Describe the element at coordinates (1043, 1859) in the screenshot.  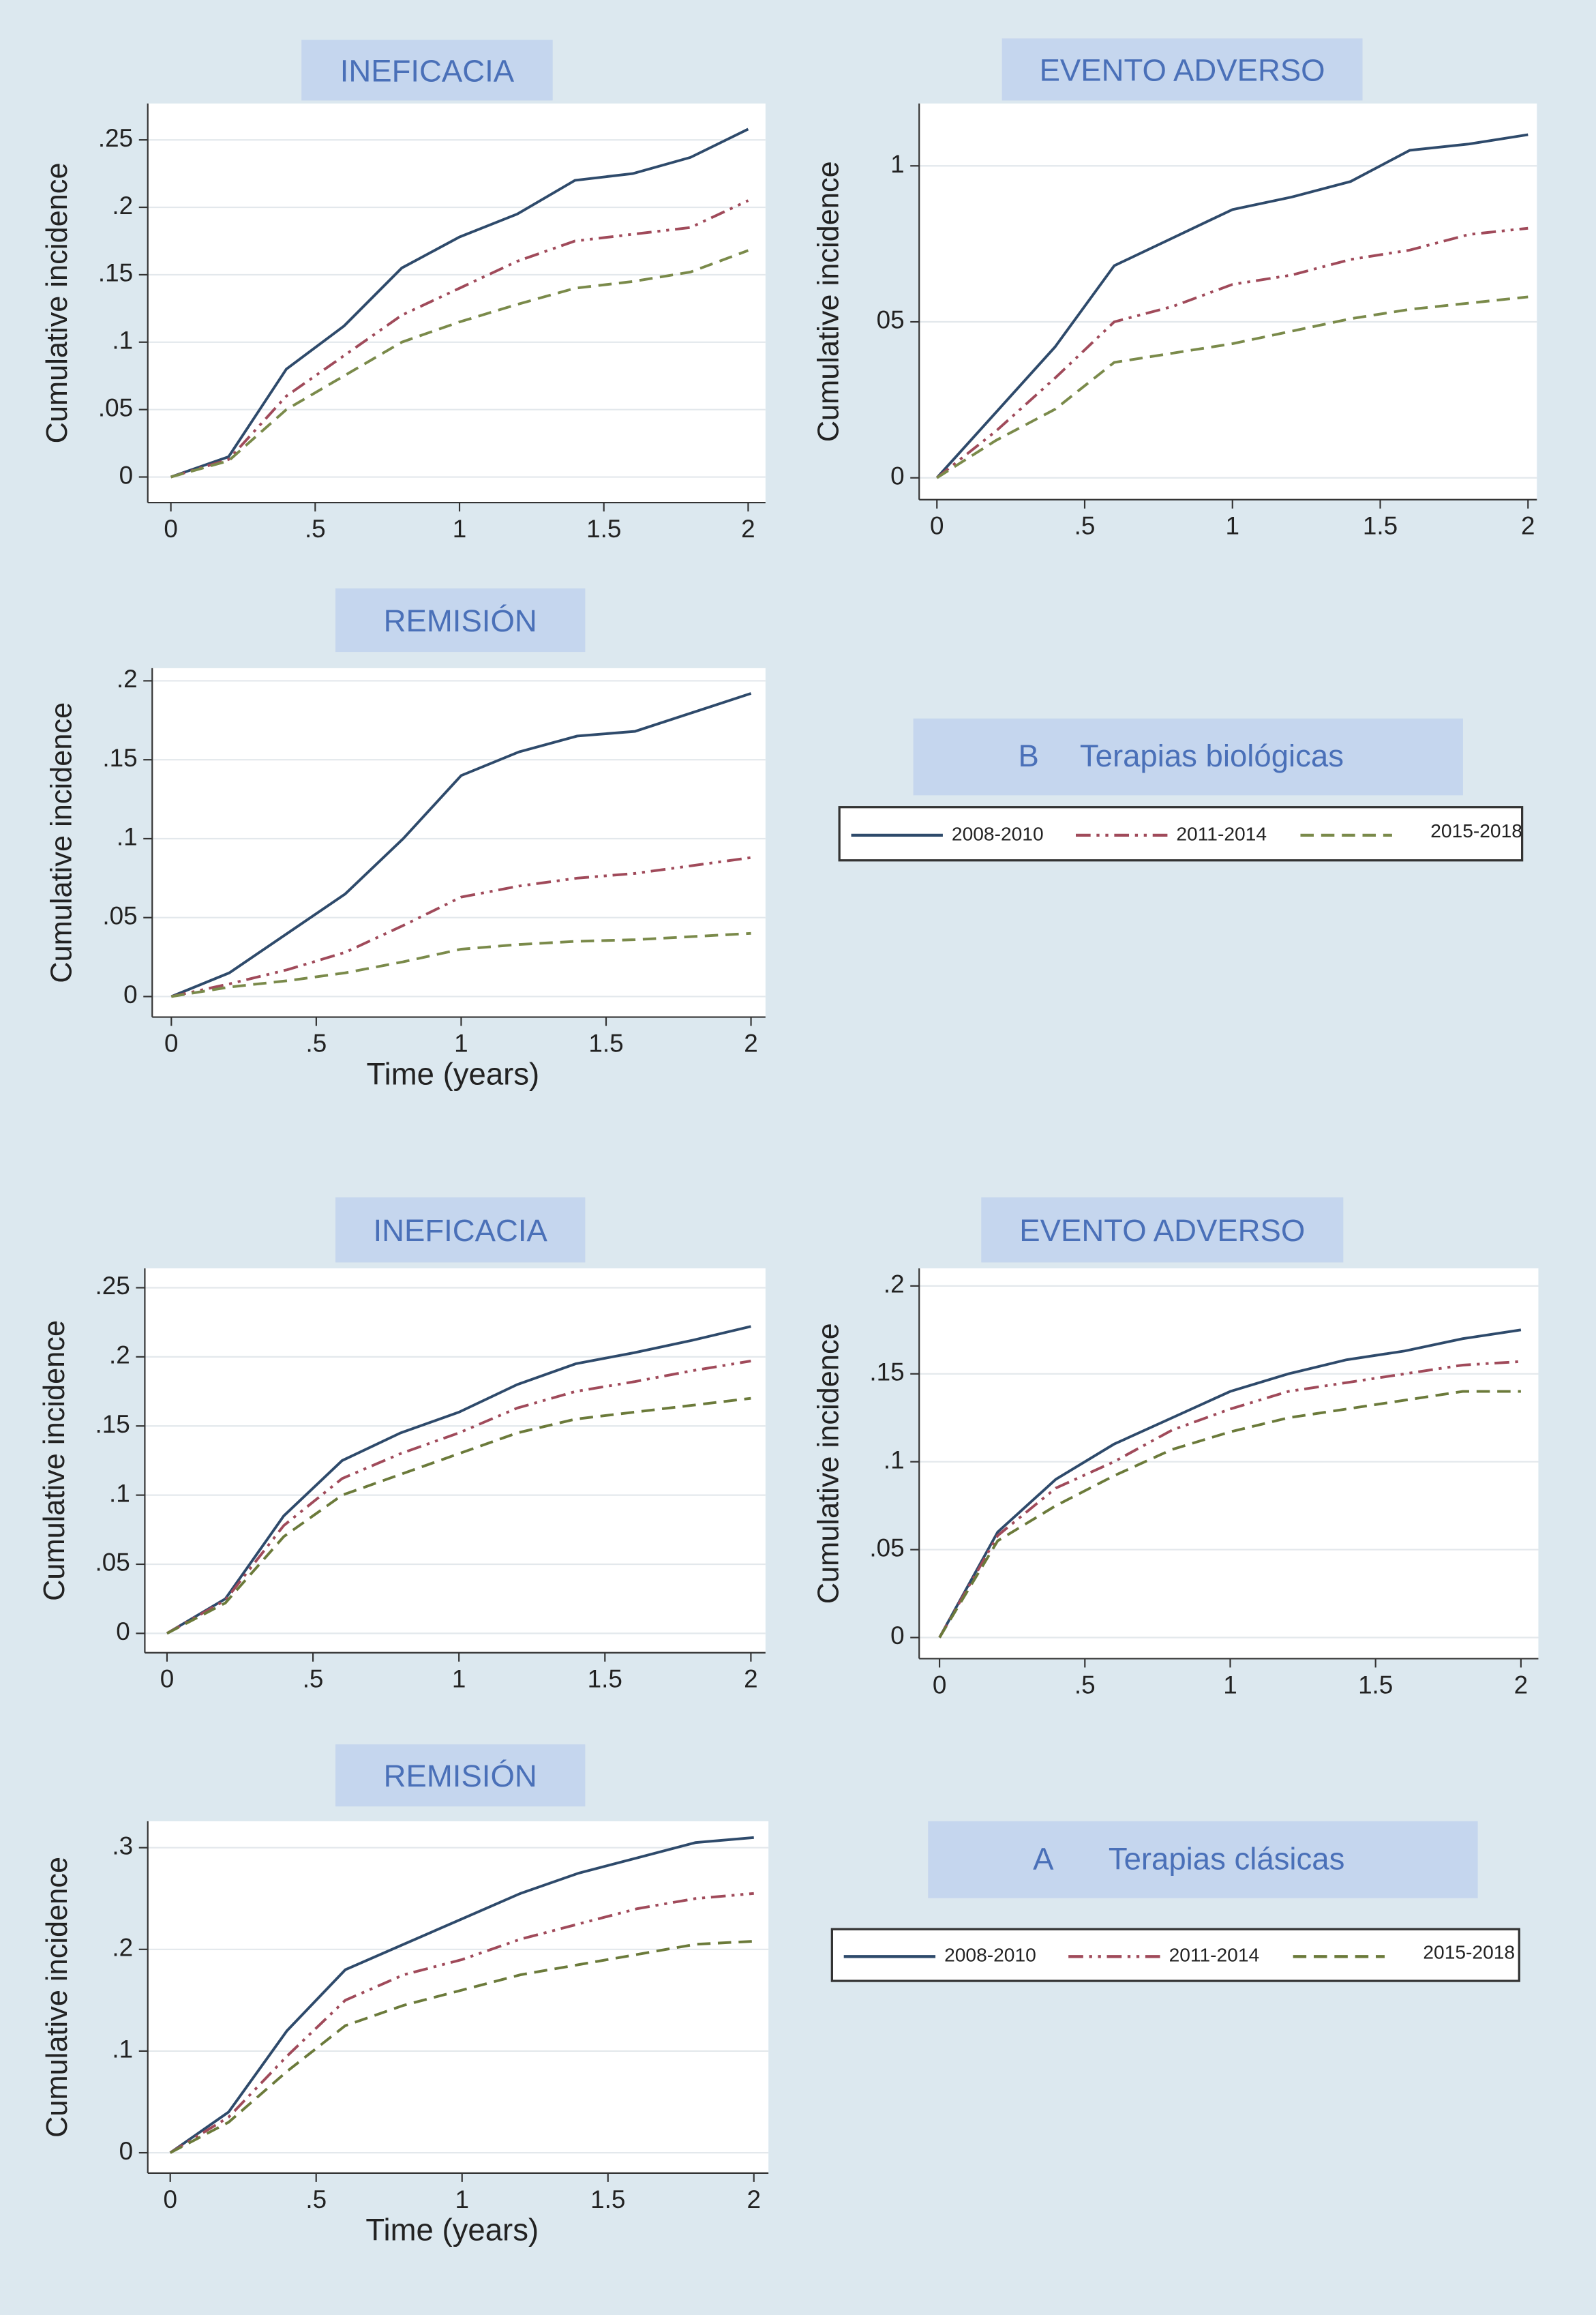
I see `panel-letter: A` at that location.